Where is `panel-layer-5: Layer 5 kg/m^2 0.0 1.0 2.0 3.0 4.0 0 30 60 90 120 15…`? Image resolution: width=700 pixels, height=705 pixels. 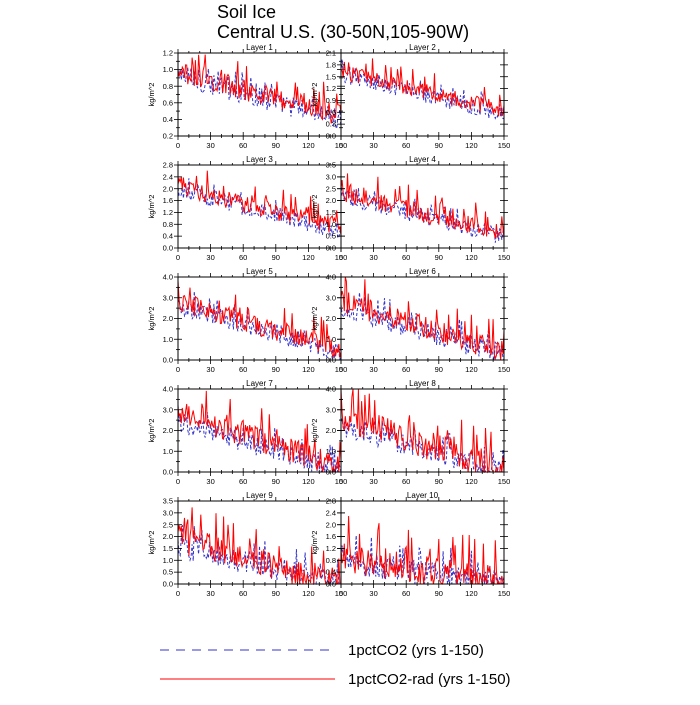
panel-layer-5: Layer 5 kg/m^2 0.0 1.0 2.0 3.0 4.0 0 30 60 90 120 15… is located at coordinates (247, 320).